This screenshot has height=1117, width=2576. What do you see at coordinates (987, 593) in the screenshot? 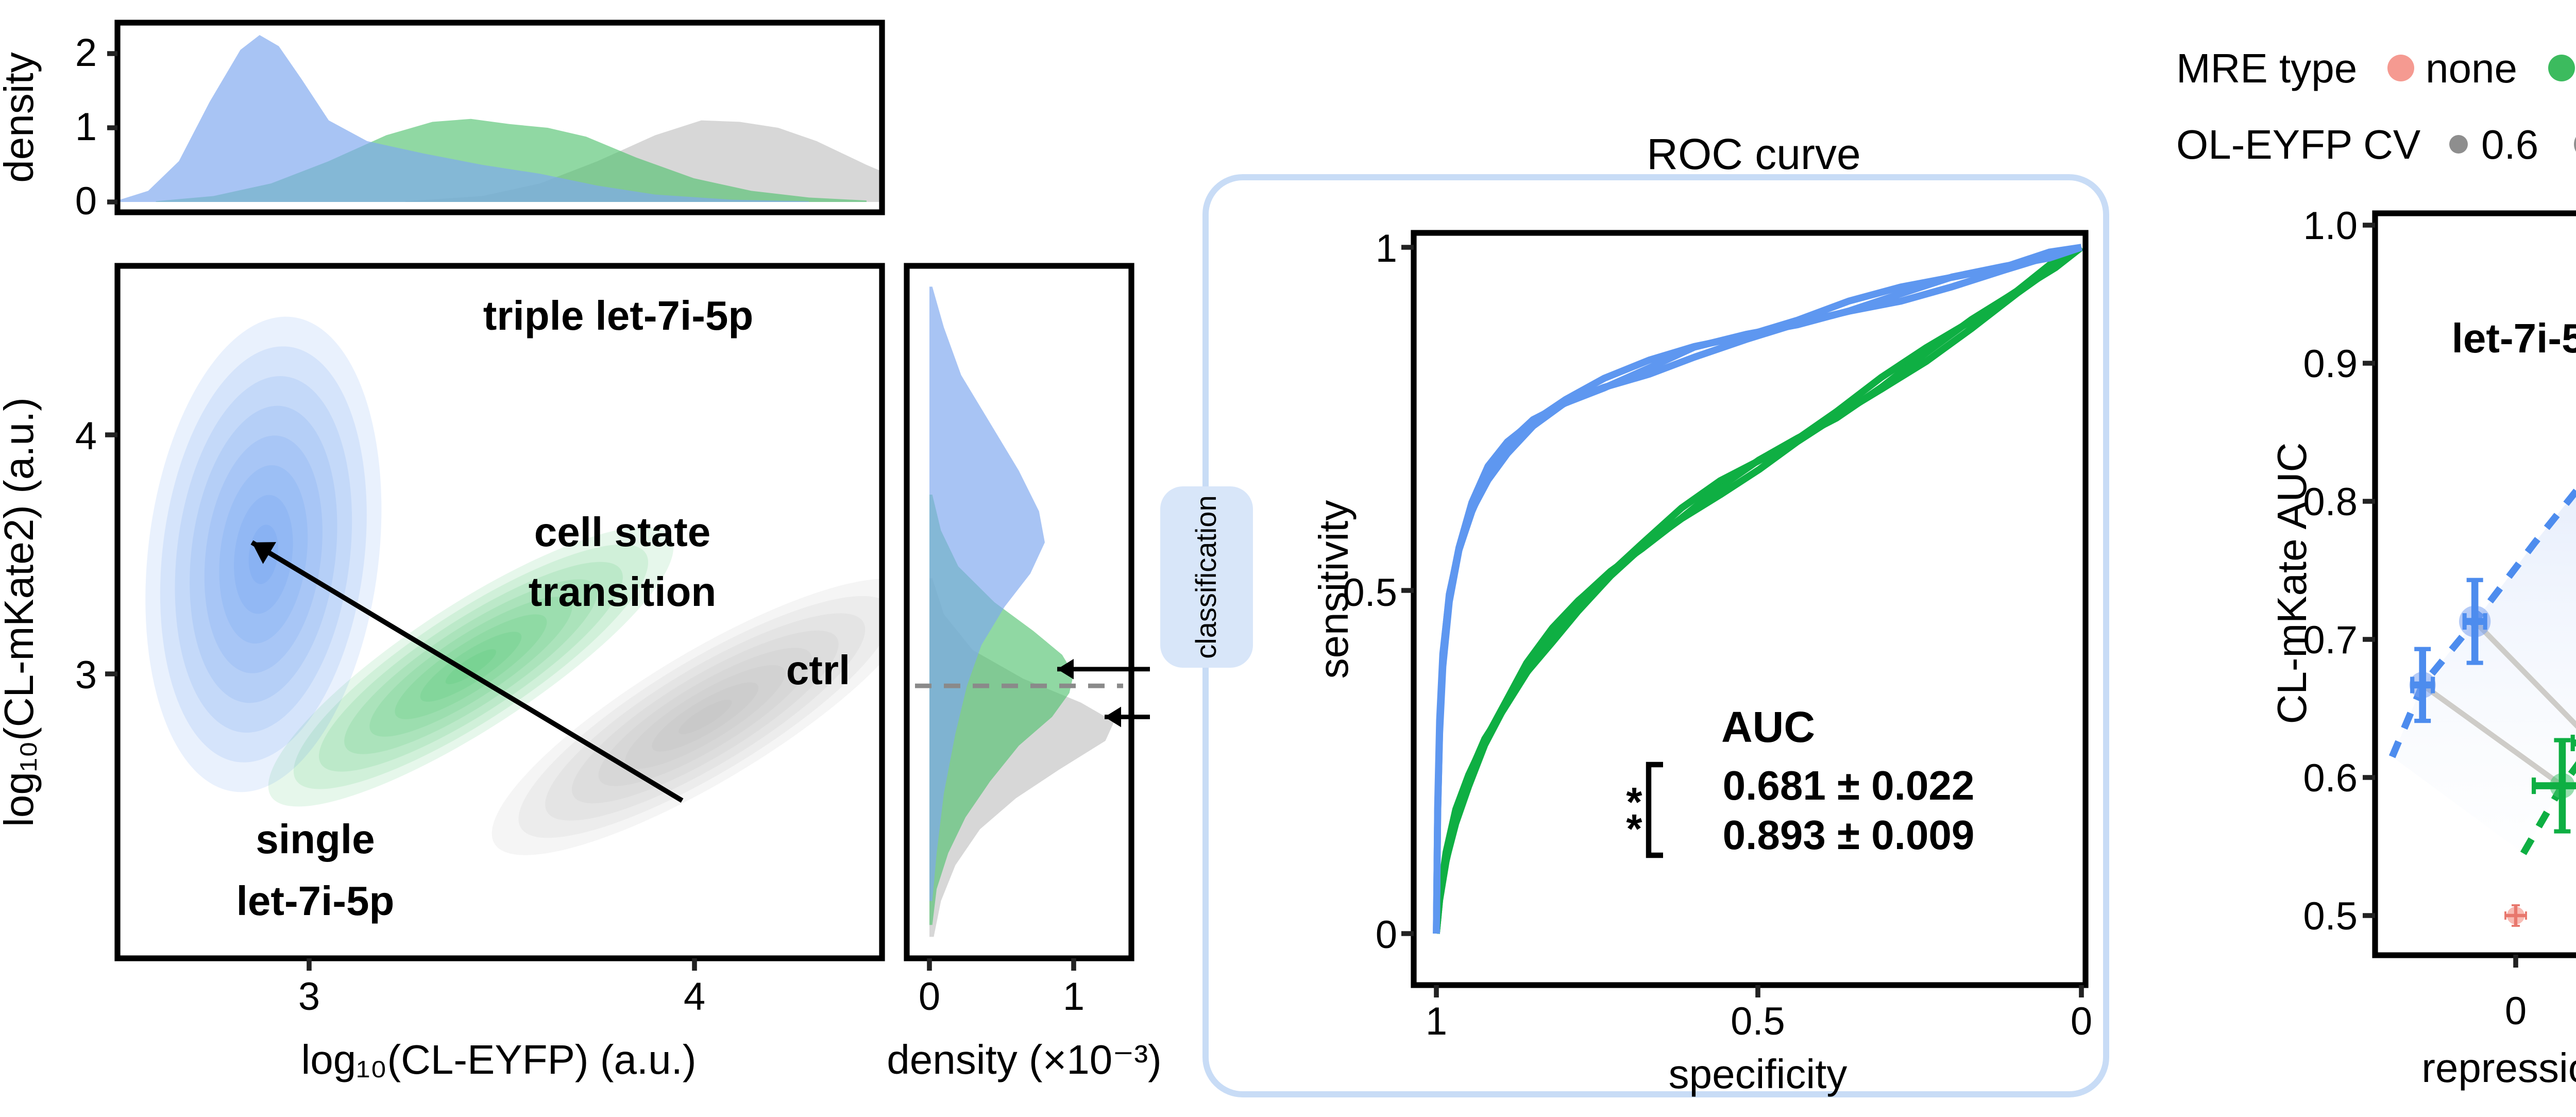
I see `density-area-v` at bounding box center [987, 593].